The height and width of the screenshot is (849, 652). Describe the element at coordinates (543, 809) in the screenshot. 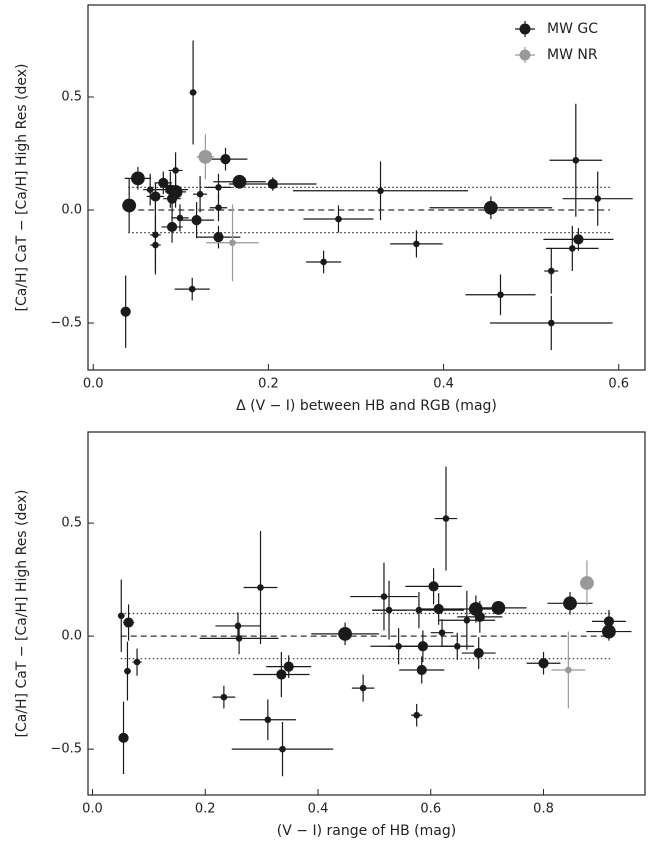

I see `x-tick-label: 0.8` at that location.